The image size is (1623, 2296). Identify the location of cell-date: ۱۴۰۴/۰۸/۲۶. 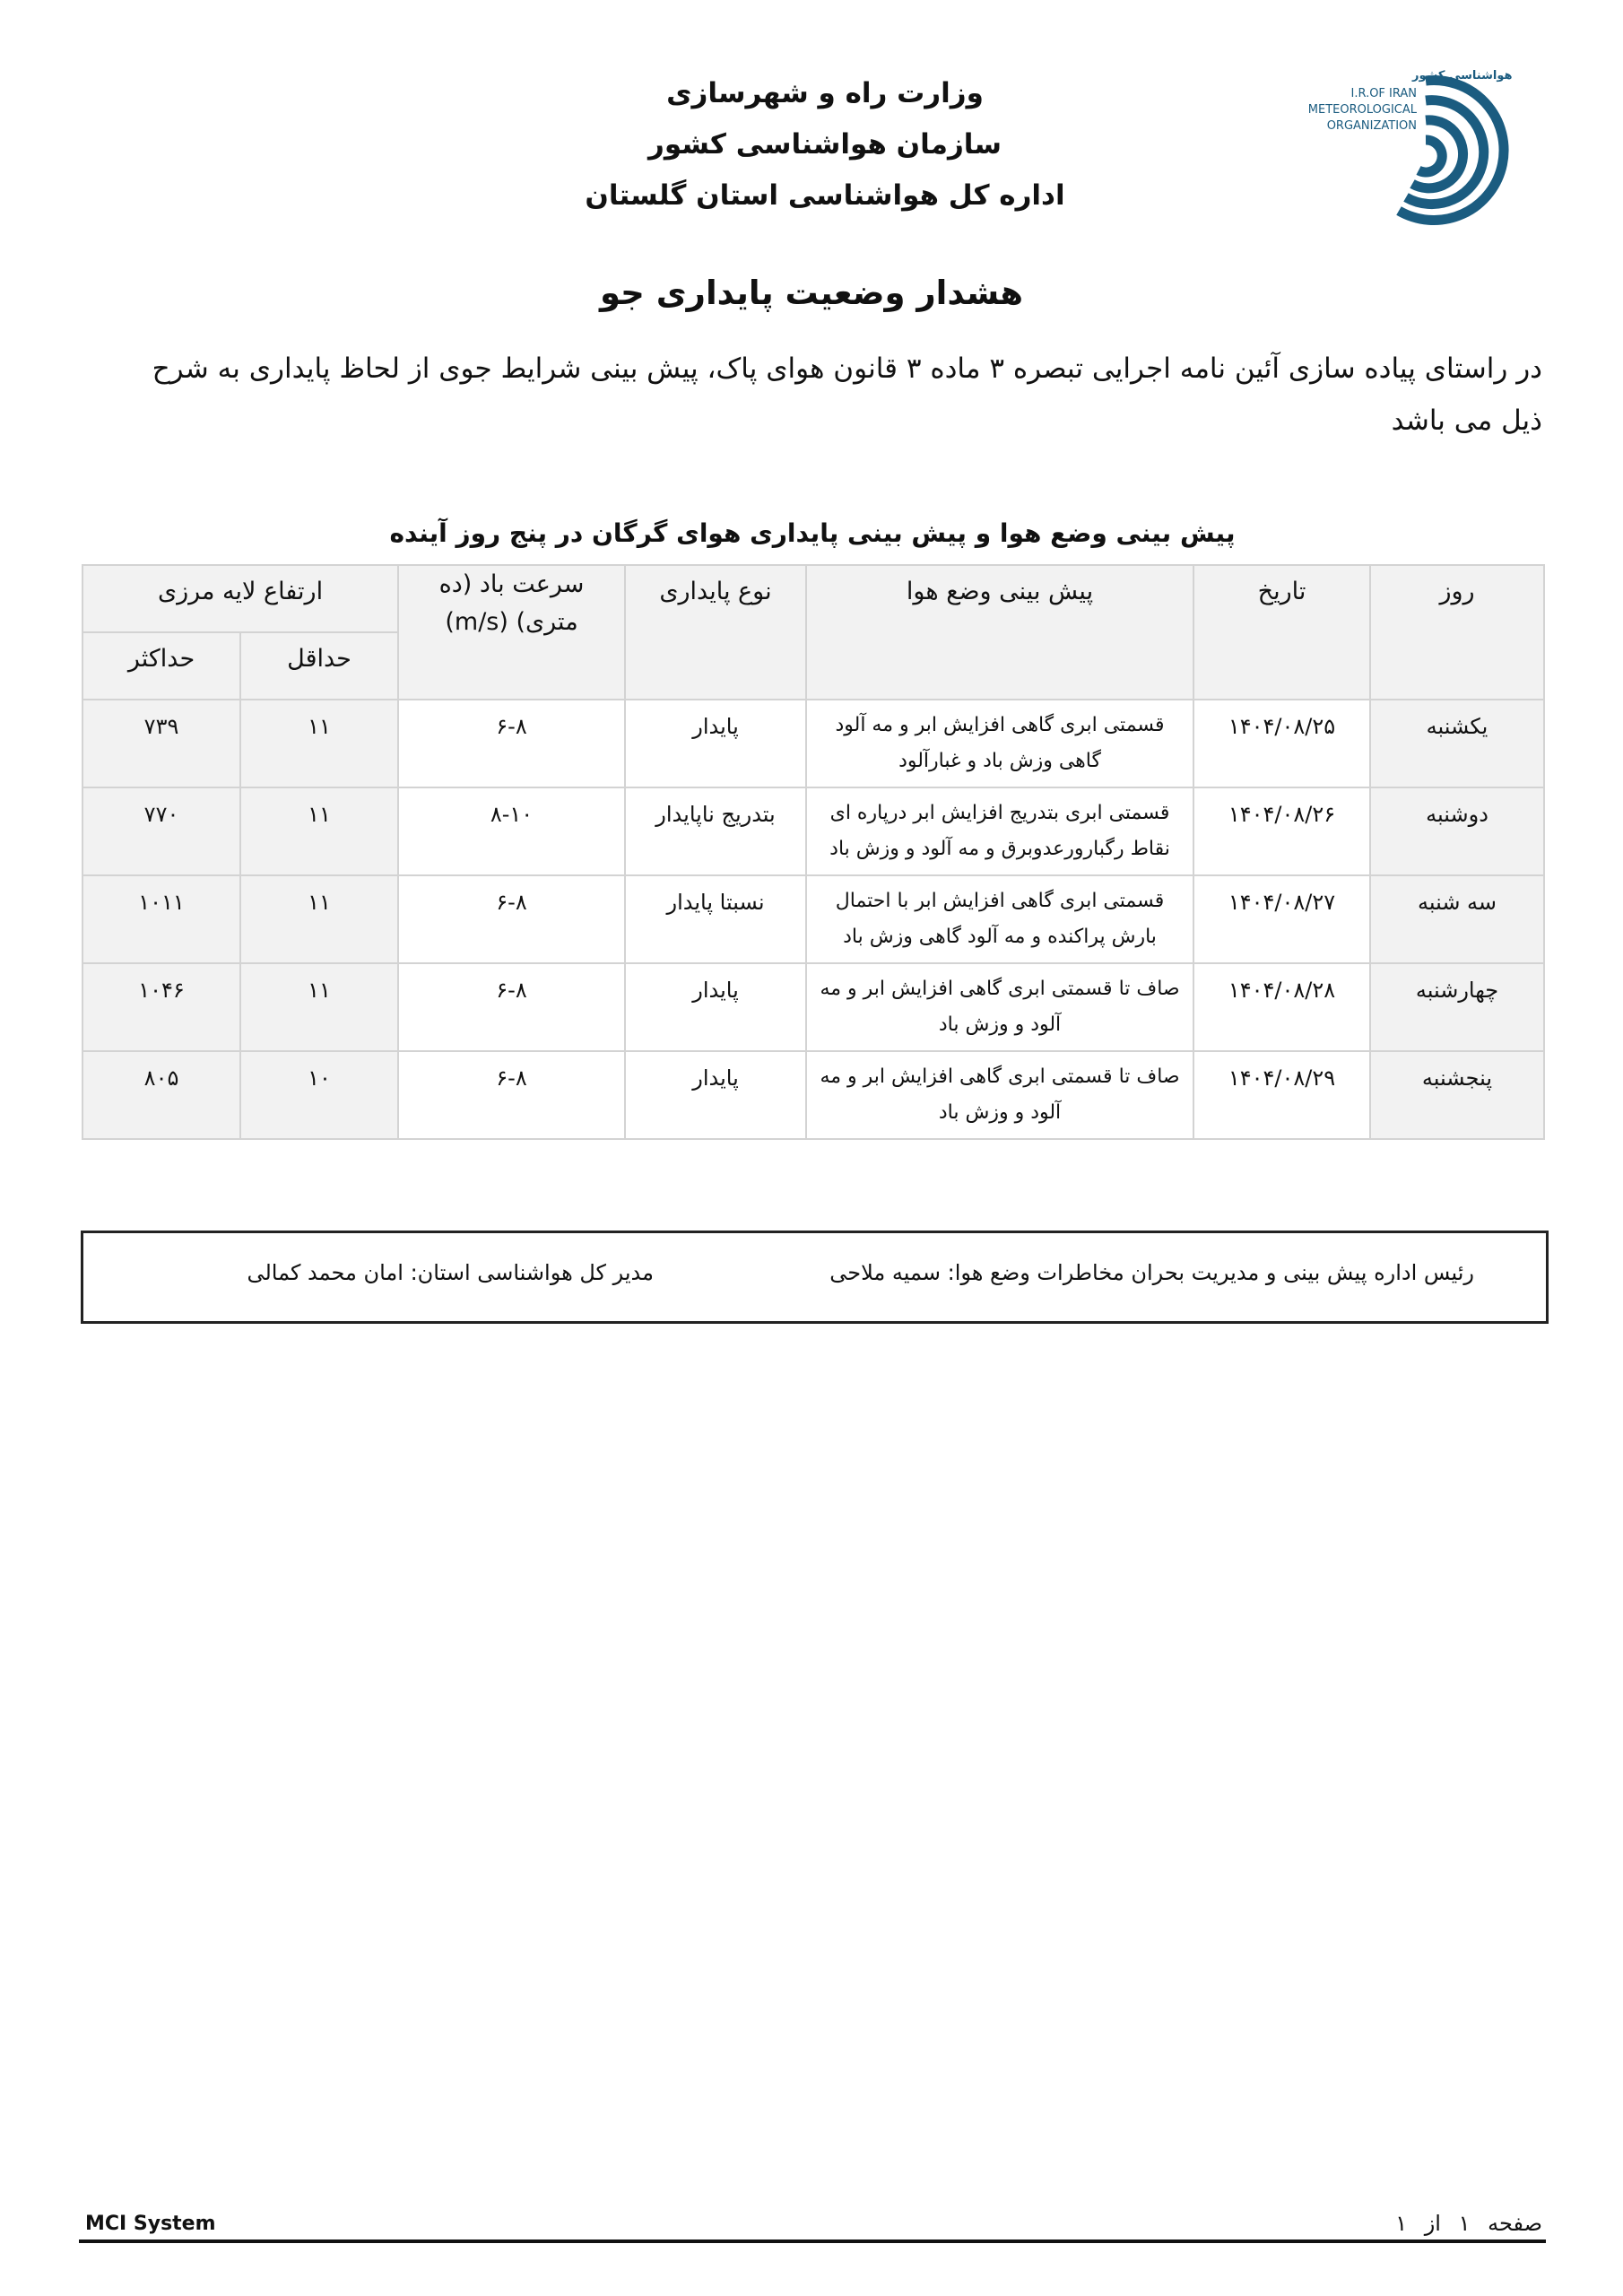
(1282, 831).